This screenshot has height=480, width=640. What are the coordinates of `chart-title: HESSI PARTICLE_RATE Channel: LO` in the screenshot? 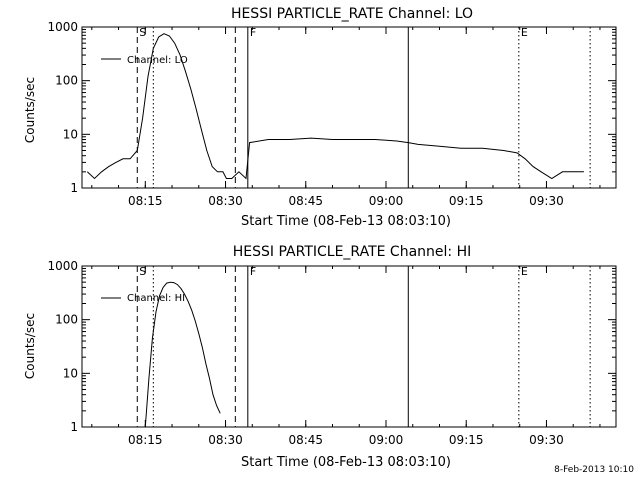 It's located at (352, 14).